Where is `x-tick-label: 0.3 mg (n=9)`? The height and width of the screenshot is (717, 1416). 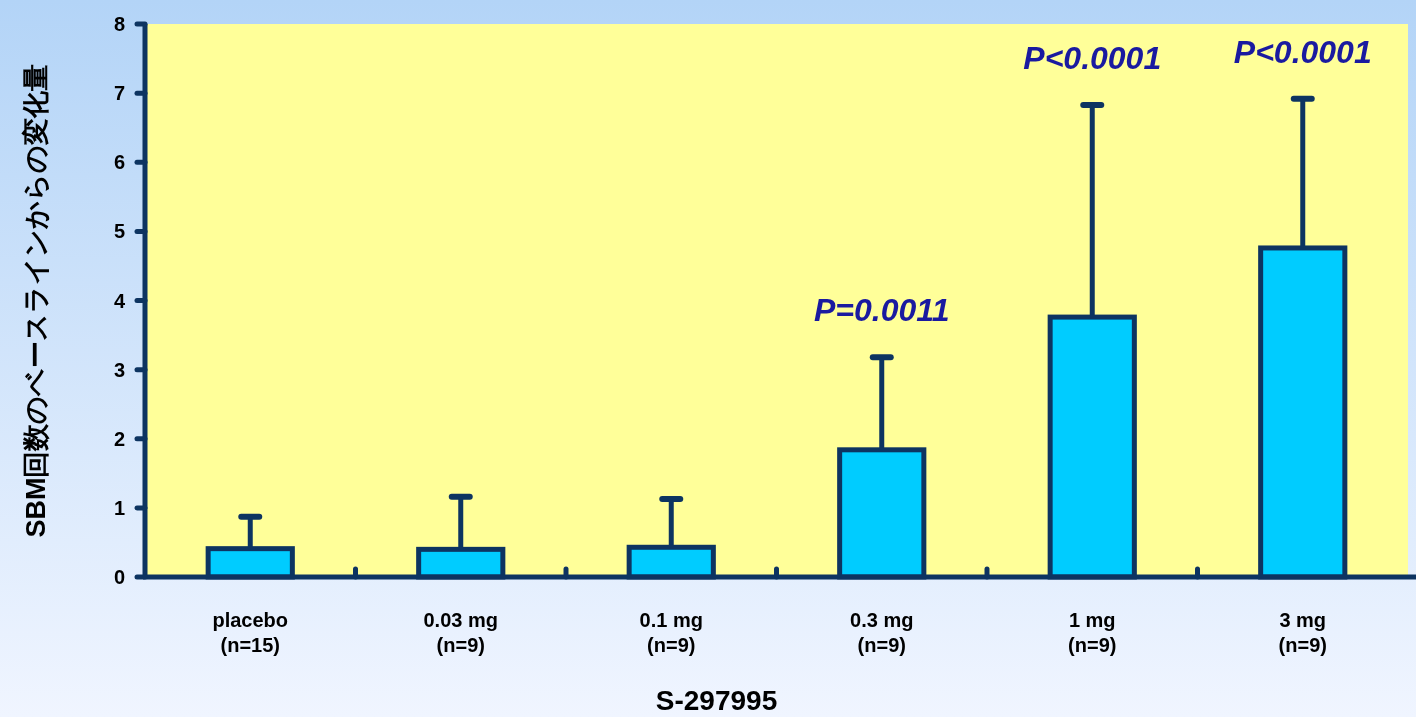 x-tick-label: 0.3 mg (n=9) is located at coordinates (882, 632).